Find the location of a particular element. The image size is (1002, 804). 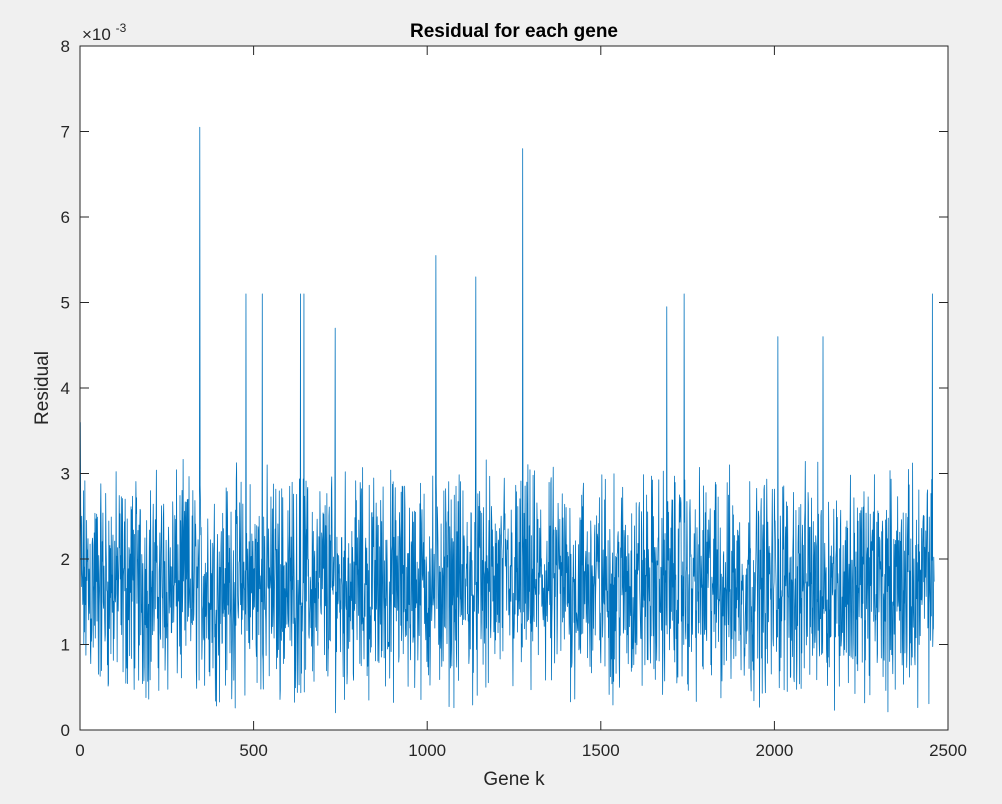

x-tick-label: 2000 is located at coordinates (774, 750).